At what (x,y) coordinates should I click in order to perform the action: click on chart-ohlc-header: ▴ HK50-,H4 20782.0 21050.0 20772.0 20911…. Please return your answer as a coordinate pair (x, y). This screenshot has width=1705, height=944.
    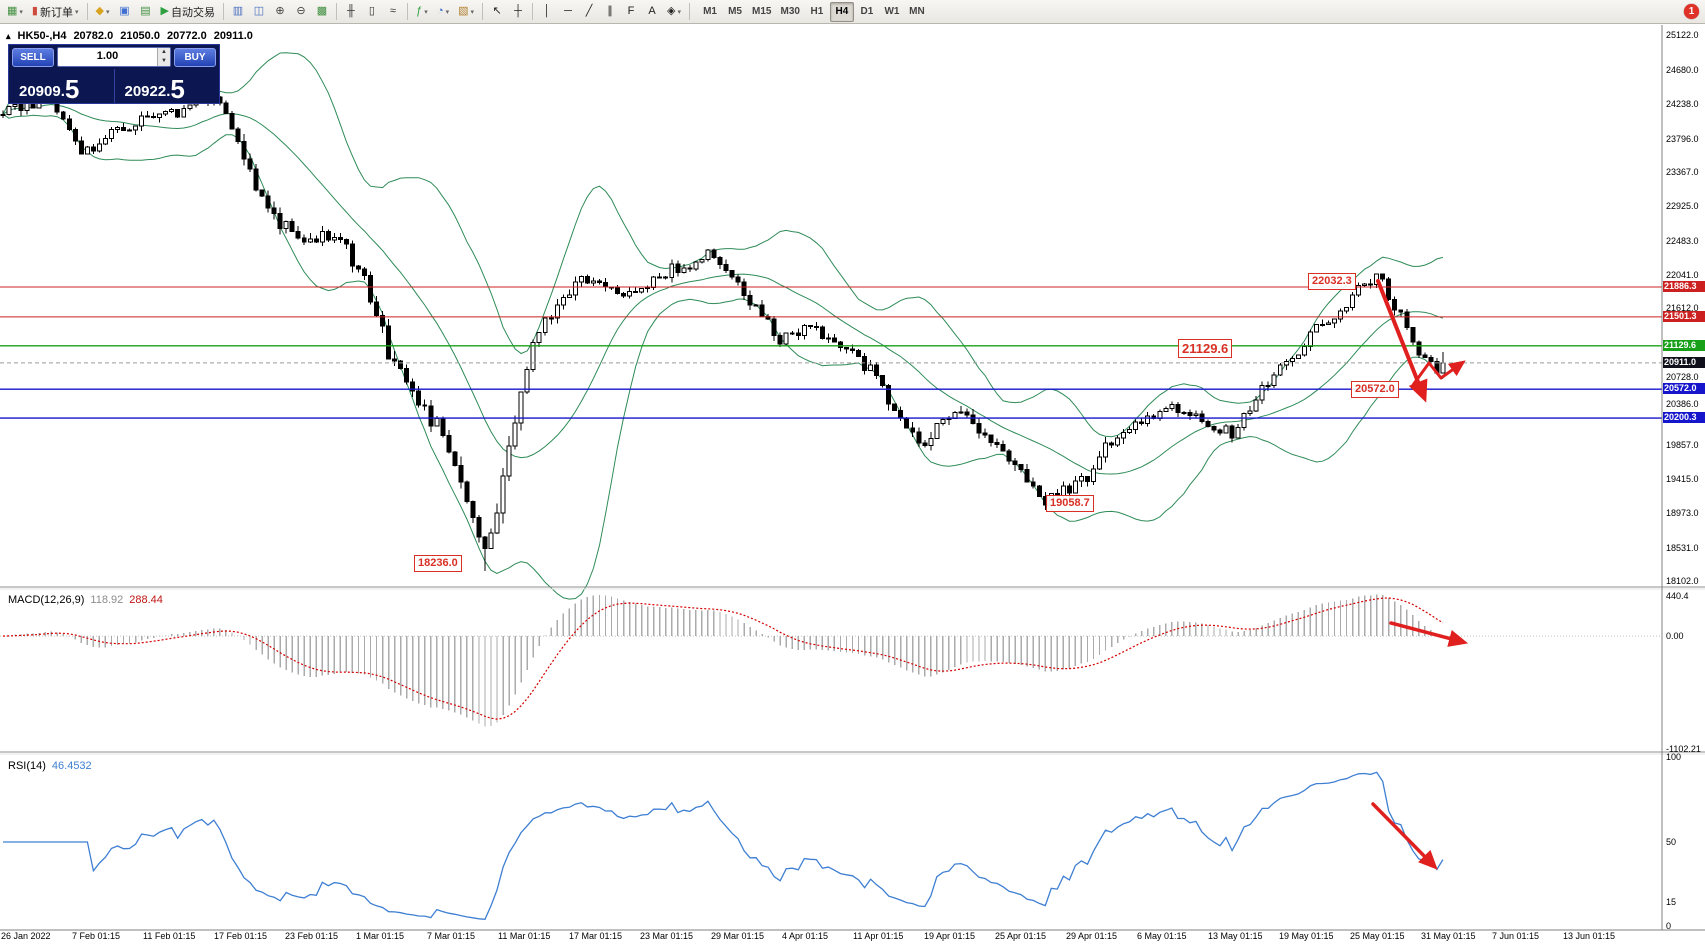
    Looking at the image, I should click on (129, 36).